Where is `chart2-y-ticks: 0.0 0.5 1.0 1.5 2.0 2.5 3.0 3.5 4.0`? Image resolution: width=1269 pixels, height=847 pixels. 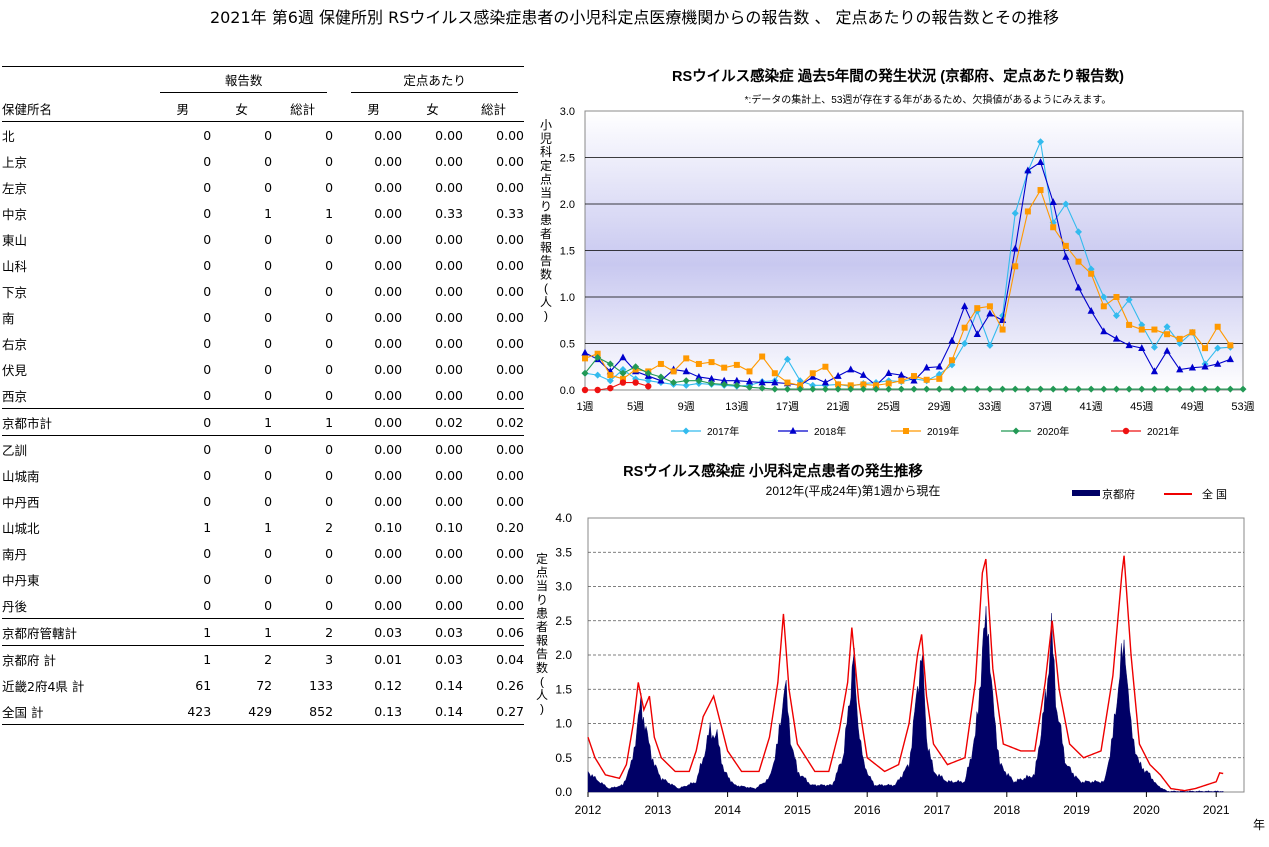 chart2-y-ticks: 0.0 0.5 1.0 1.5 2.0 2.5 3.0 3.5 4.0 is located at coordinates (563, 655).